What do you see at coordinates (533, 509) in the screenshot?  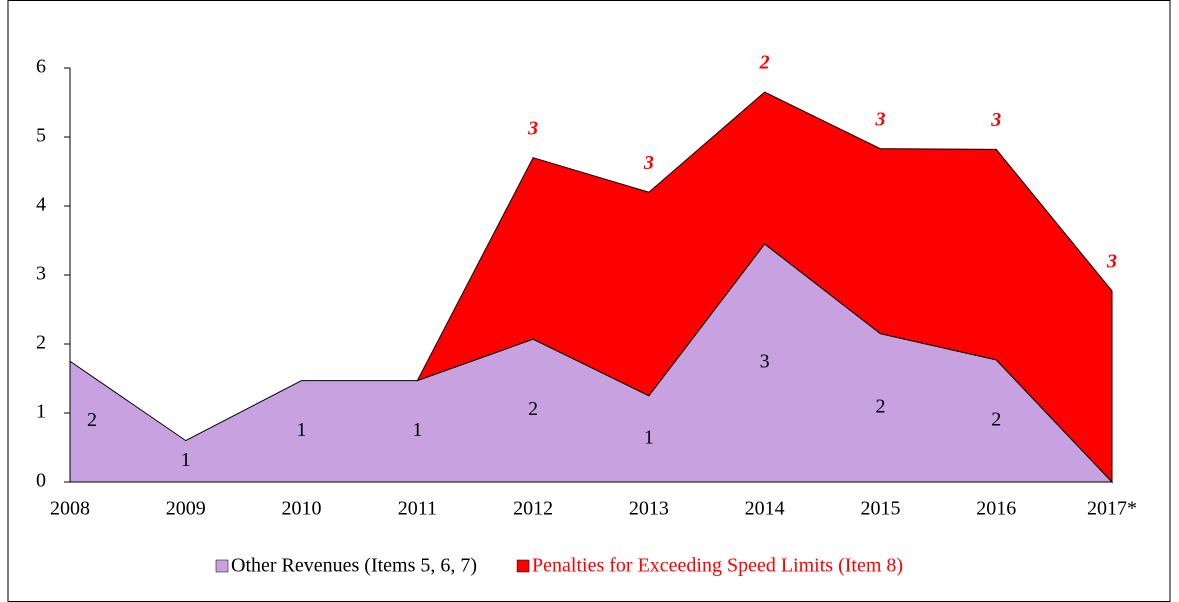 I see `x-tick-label: 2012` at bounding box center [533, 509].